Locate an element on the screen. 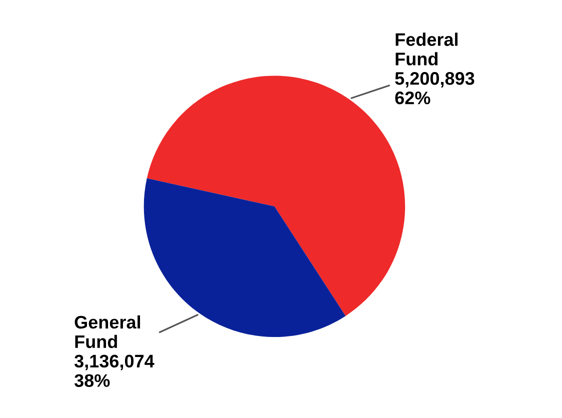  slice-label: Federal Fund is located at coordinates (427, 49).